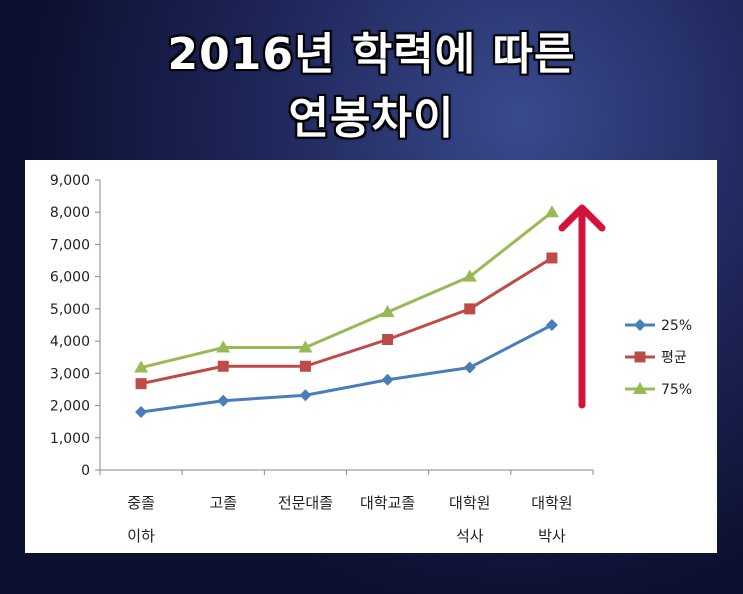 Image resolution: width=743 pixels, height=594 pixels. What do you see at coordinates (70, 439) in the screenshot?
I see `y-tick-label: 1,000` at bounding box center [70, 439].